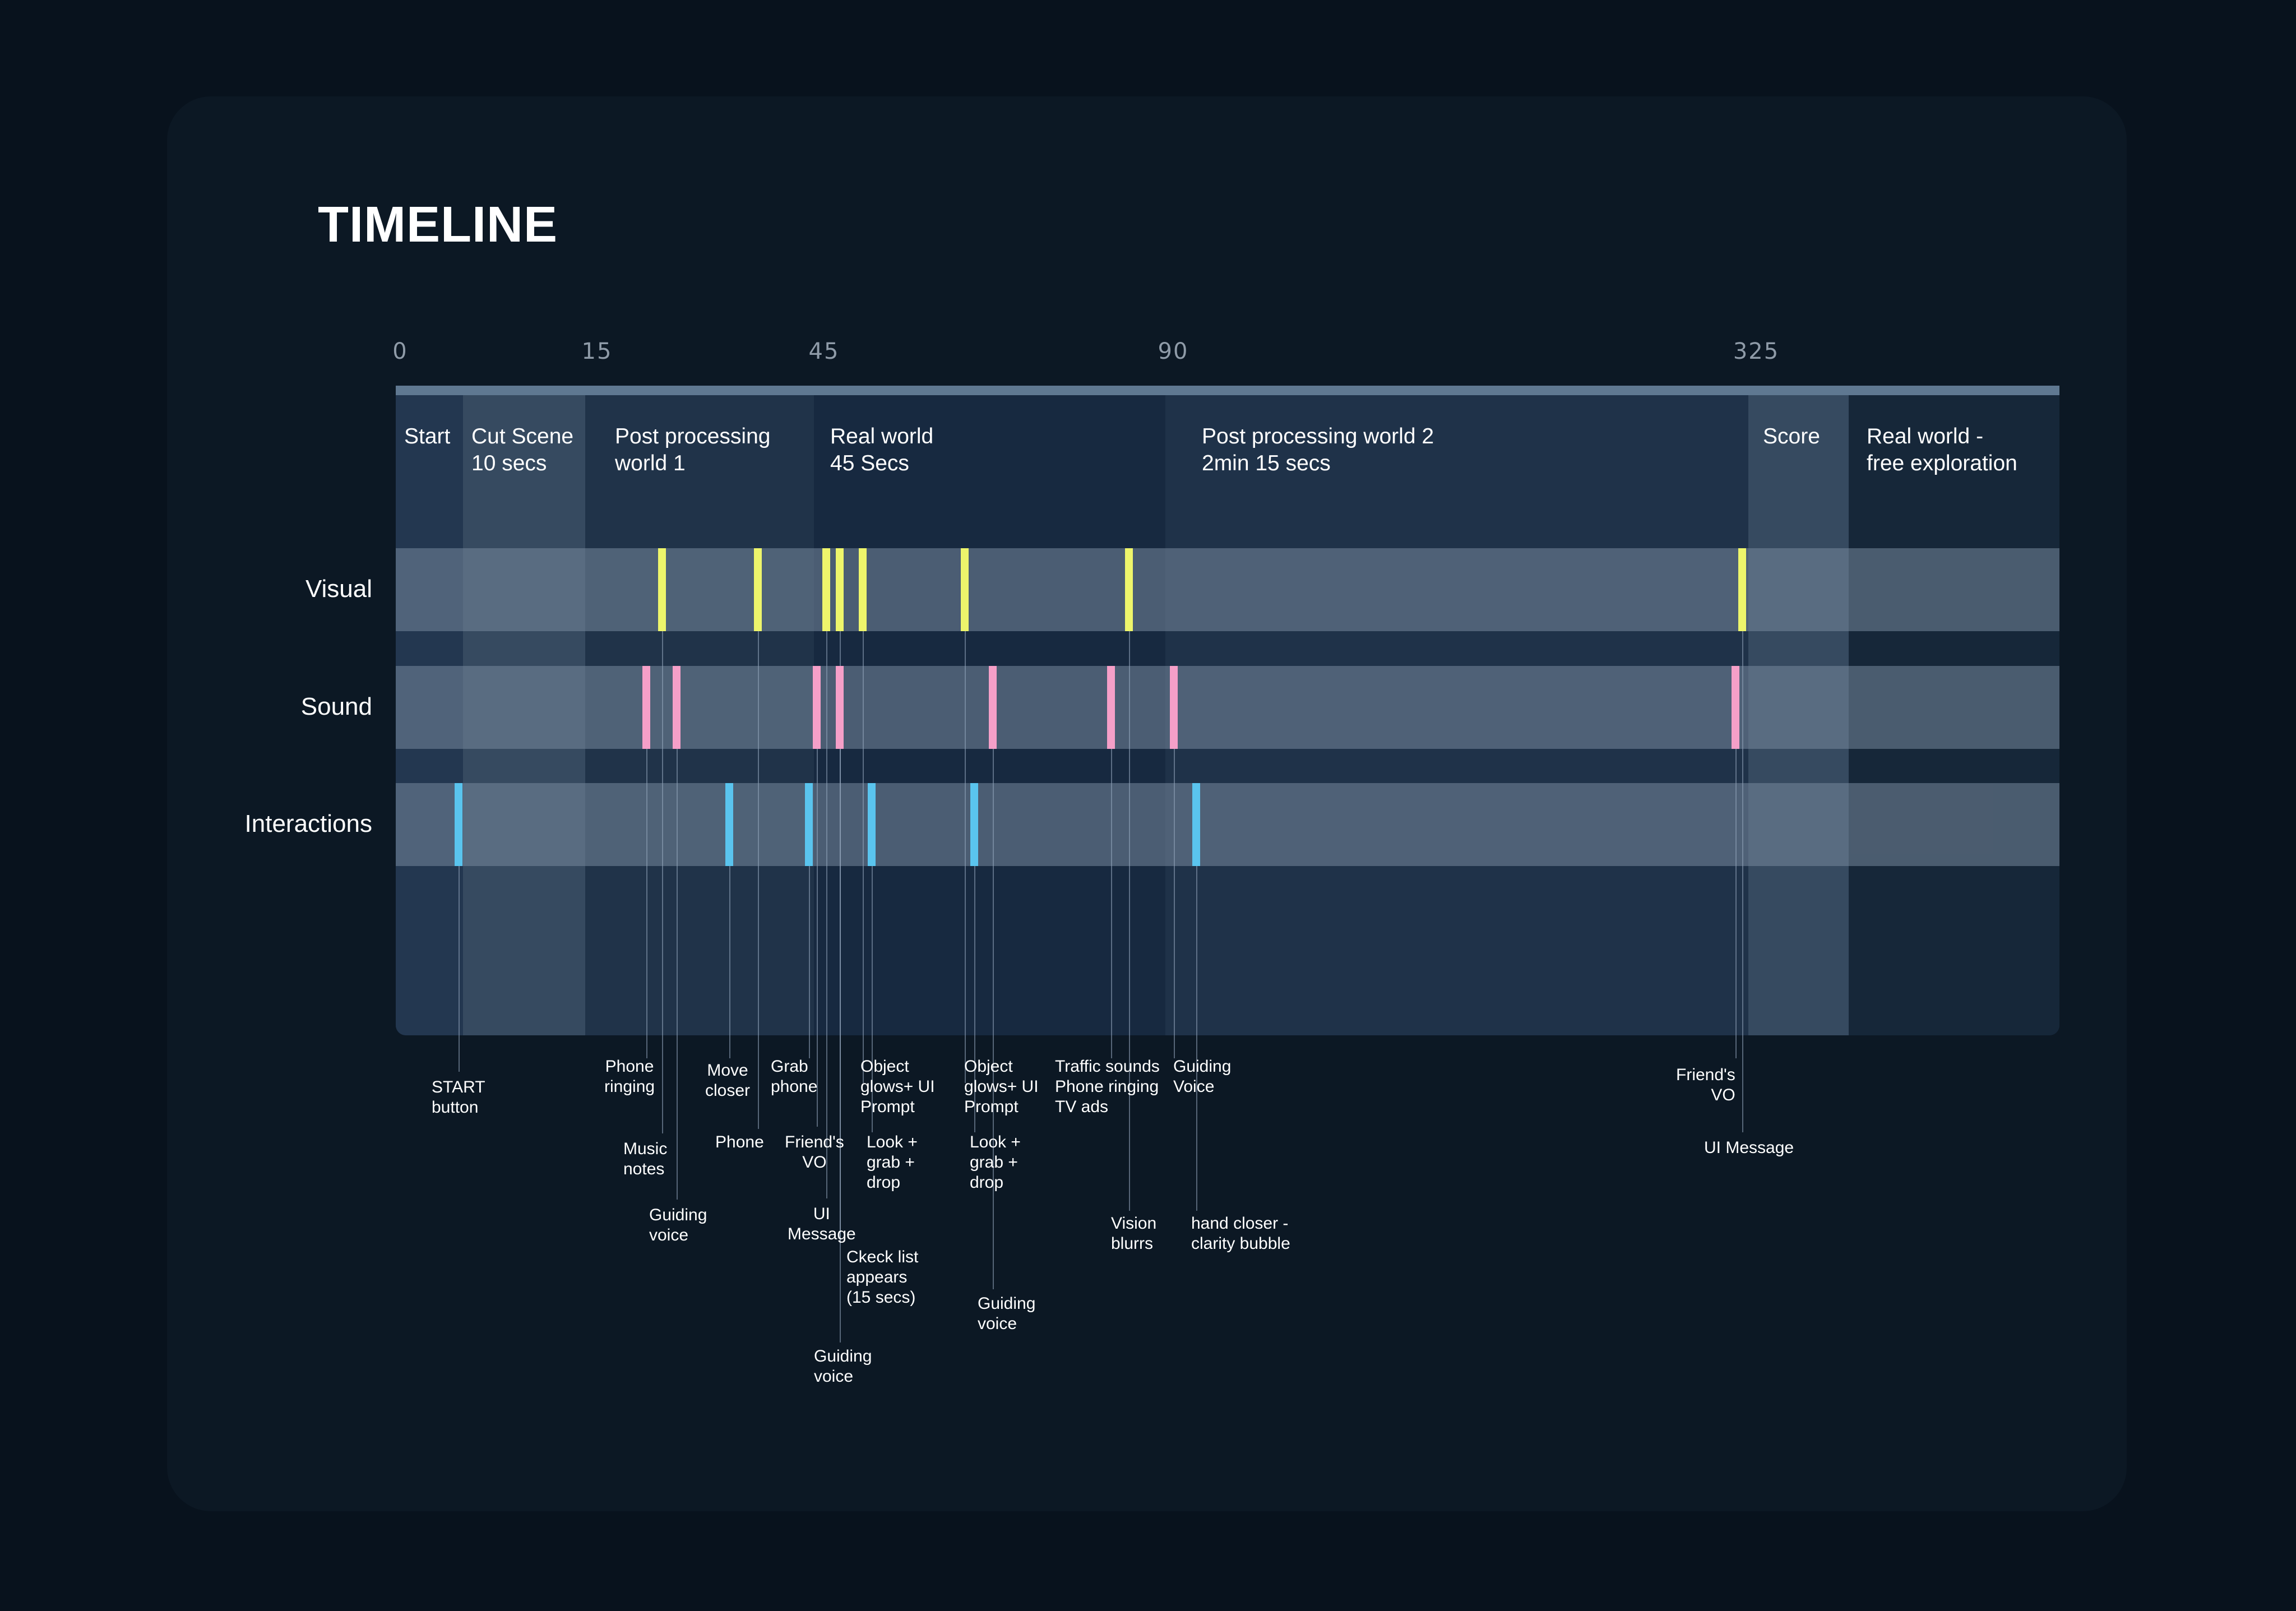  I want to click on phase-label: Real world 45 Secs, so click(882, 449).